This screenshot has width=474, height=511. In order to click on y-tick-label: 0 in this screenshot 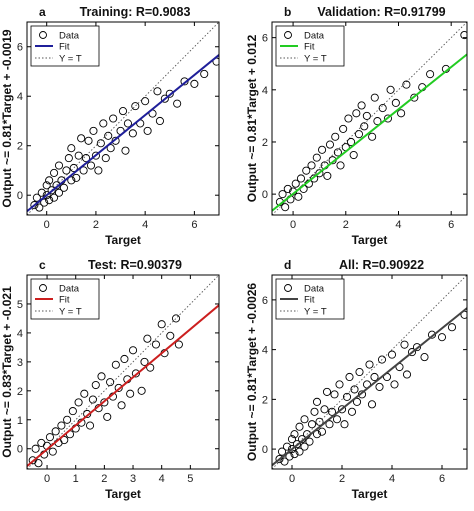, I will do `click(20, 196)`.